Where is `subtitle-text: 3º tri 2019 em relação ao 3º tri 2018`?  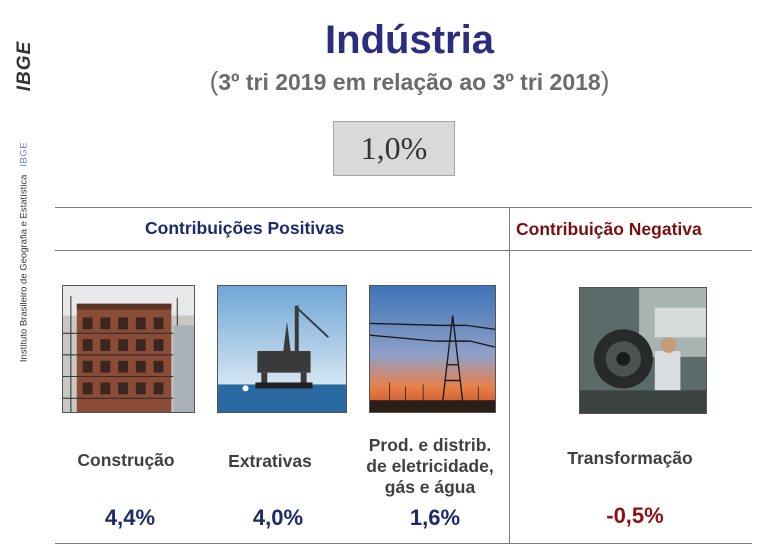
subtitle-text: 3º tri 2019 em relação ao 3º tri 2018 is located at coordinates (409, 82).